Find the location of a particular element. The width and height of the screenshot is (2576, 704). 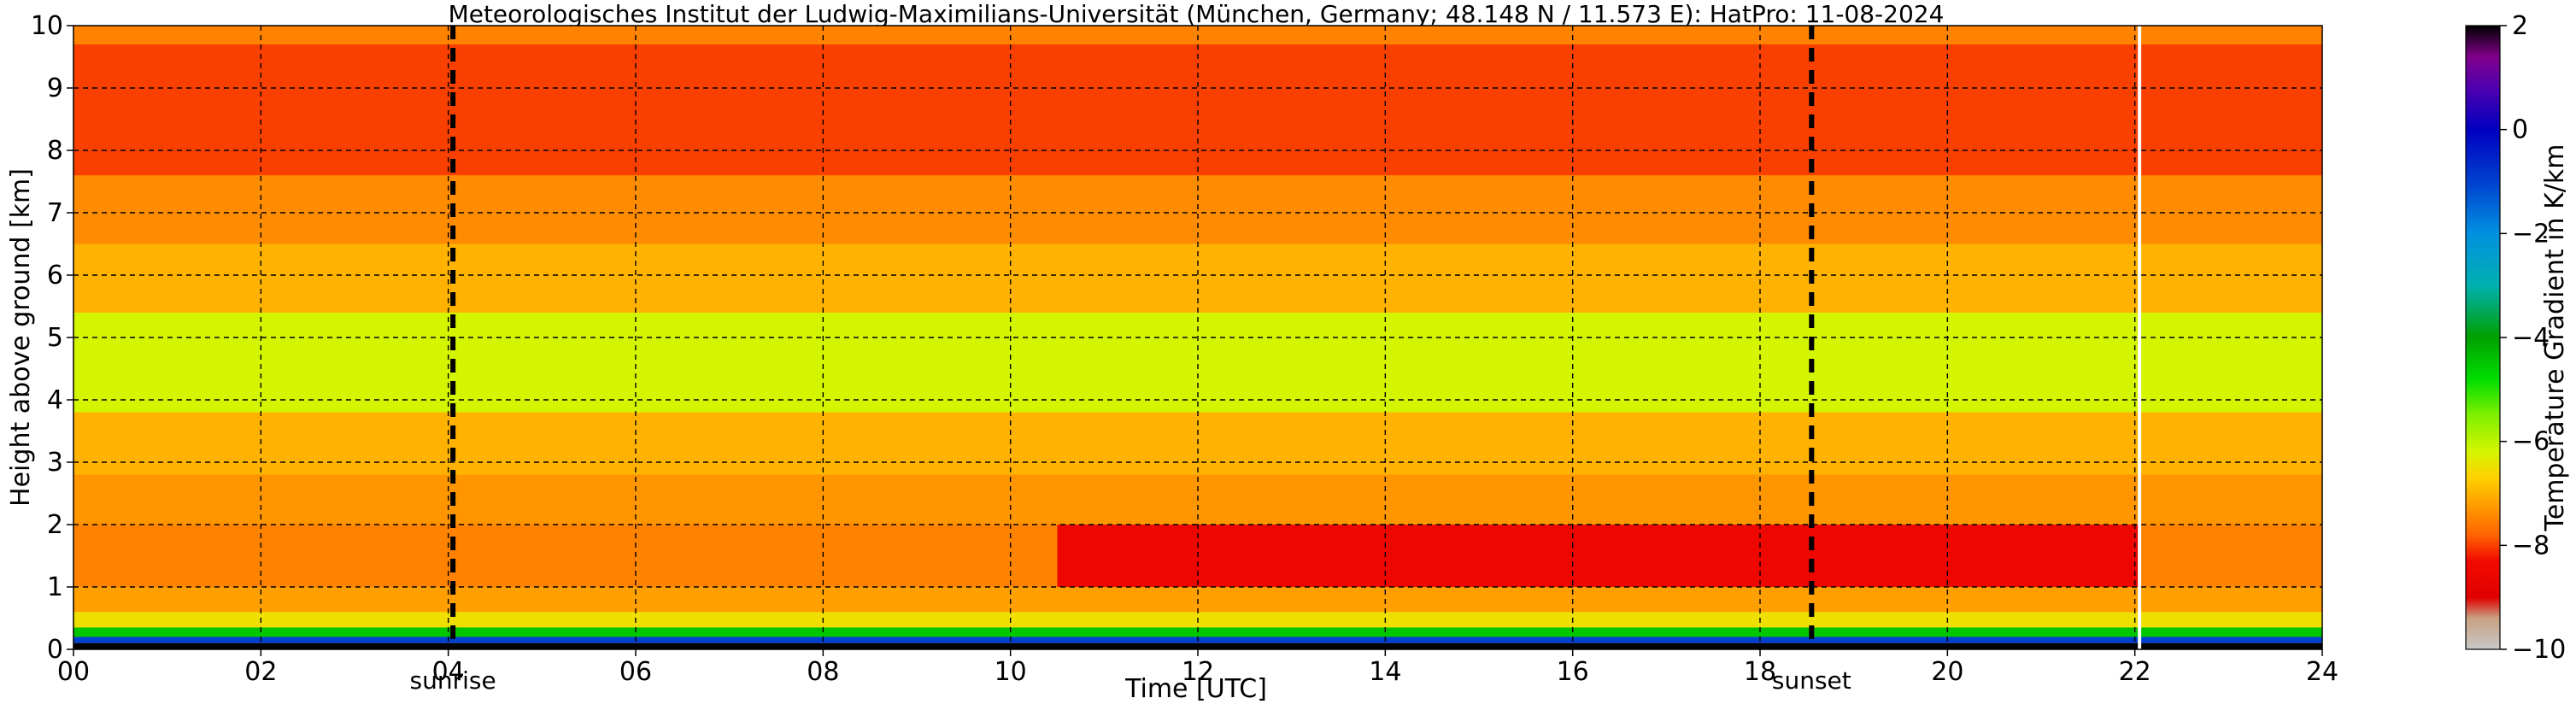

x-tick-label: 22 is located at coordinates (2135, 672).